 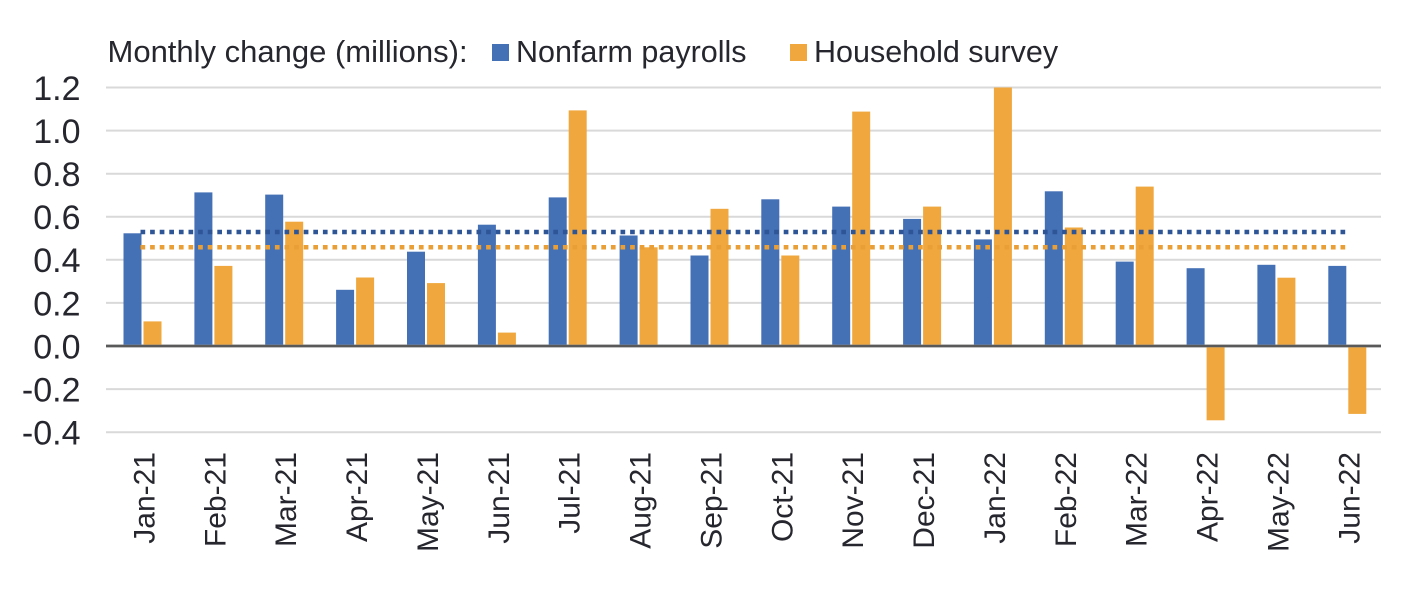 I want to click on svg-text: Dec-21, so click(x=924, y=500).